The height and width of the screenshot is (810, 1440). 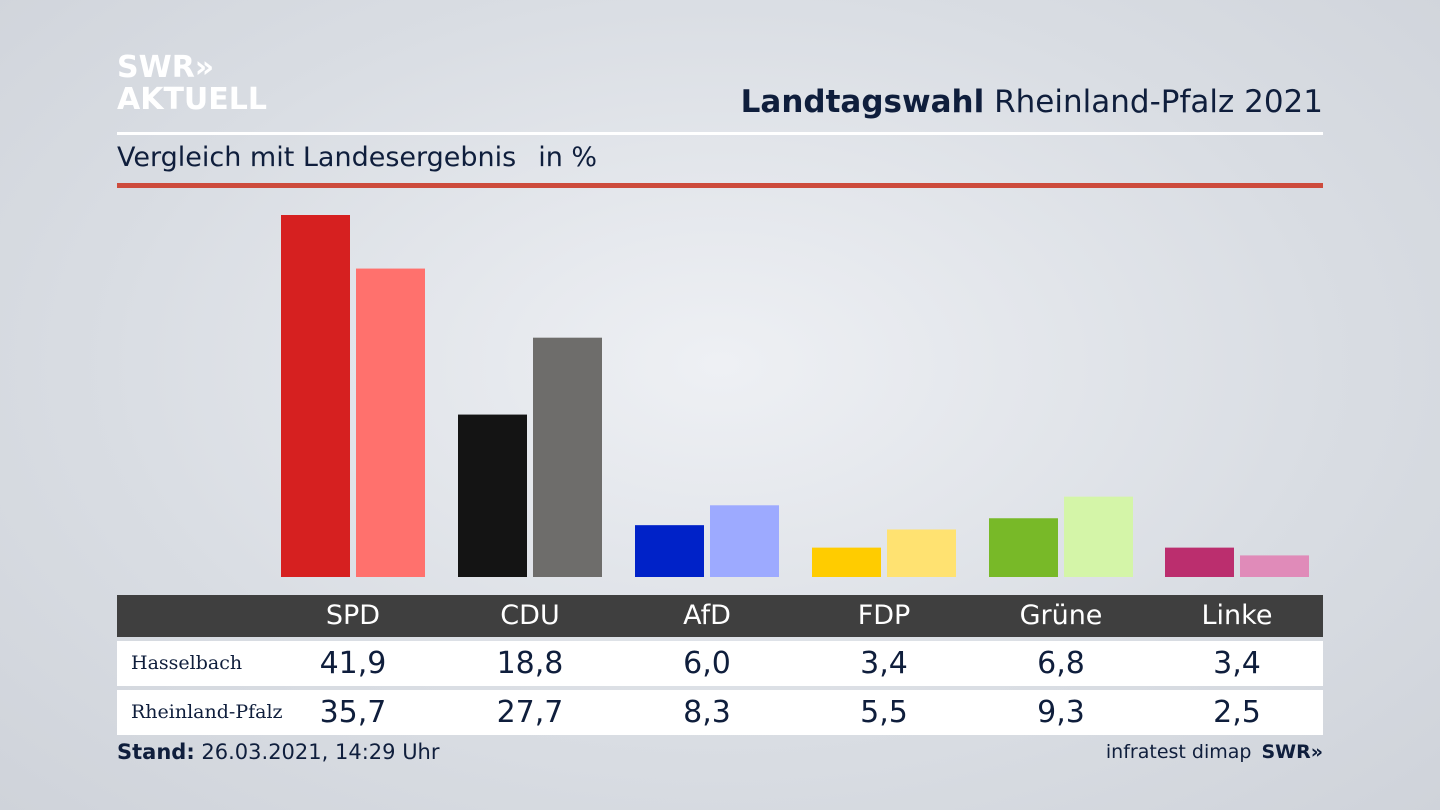 I want to click on source-text: infratest dimap, so click(x=1178, y=752).